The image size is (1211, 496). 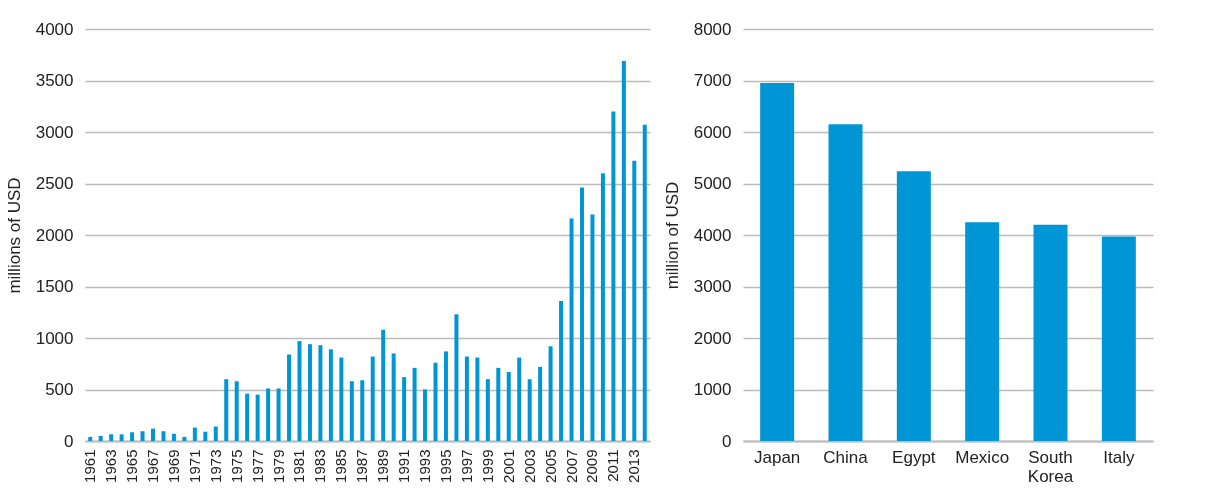 I want to click on x-tick-label: 1973, so click(x=215, y=466).